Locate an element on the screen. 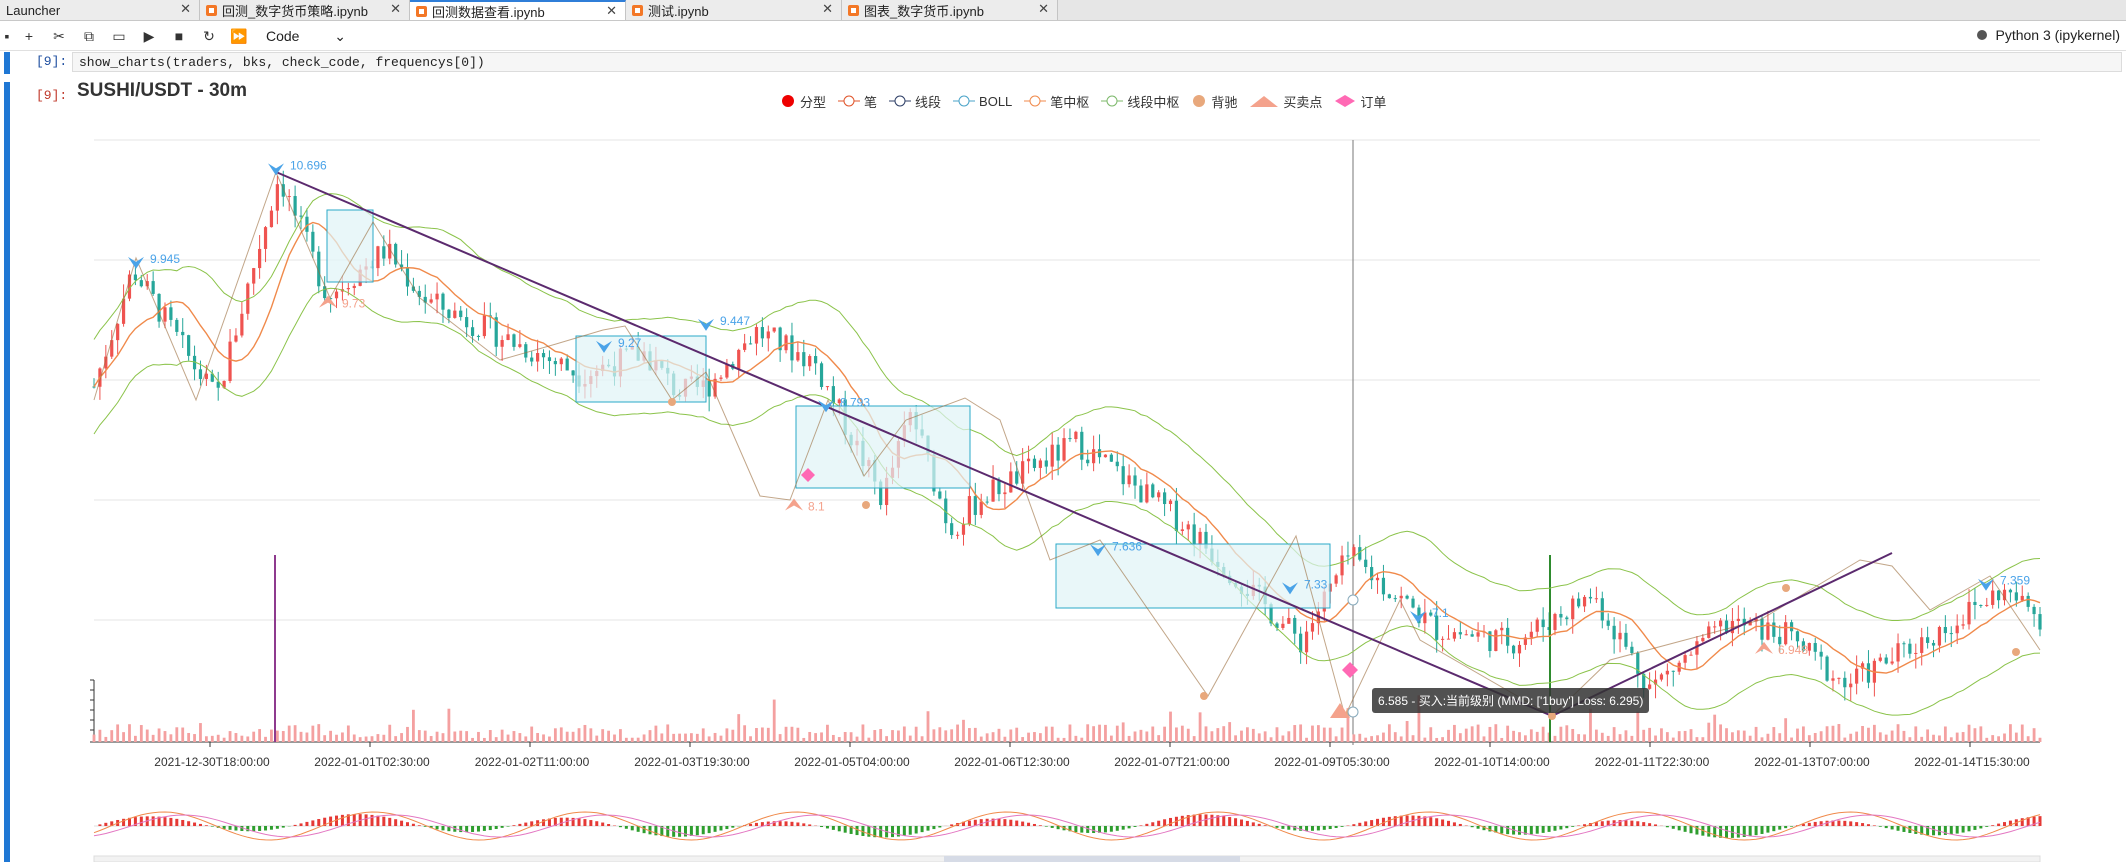 Image resolution: width=2126 pixels, height=862 pixels. legend-item: 背驰 is located at coordinates (1214, 101).